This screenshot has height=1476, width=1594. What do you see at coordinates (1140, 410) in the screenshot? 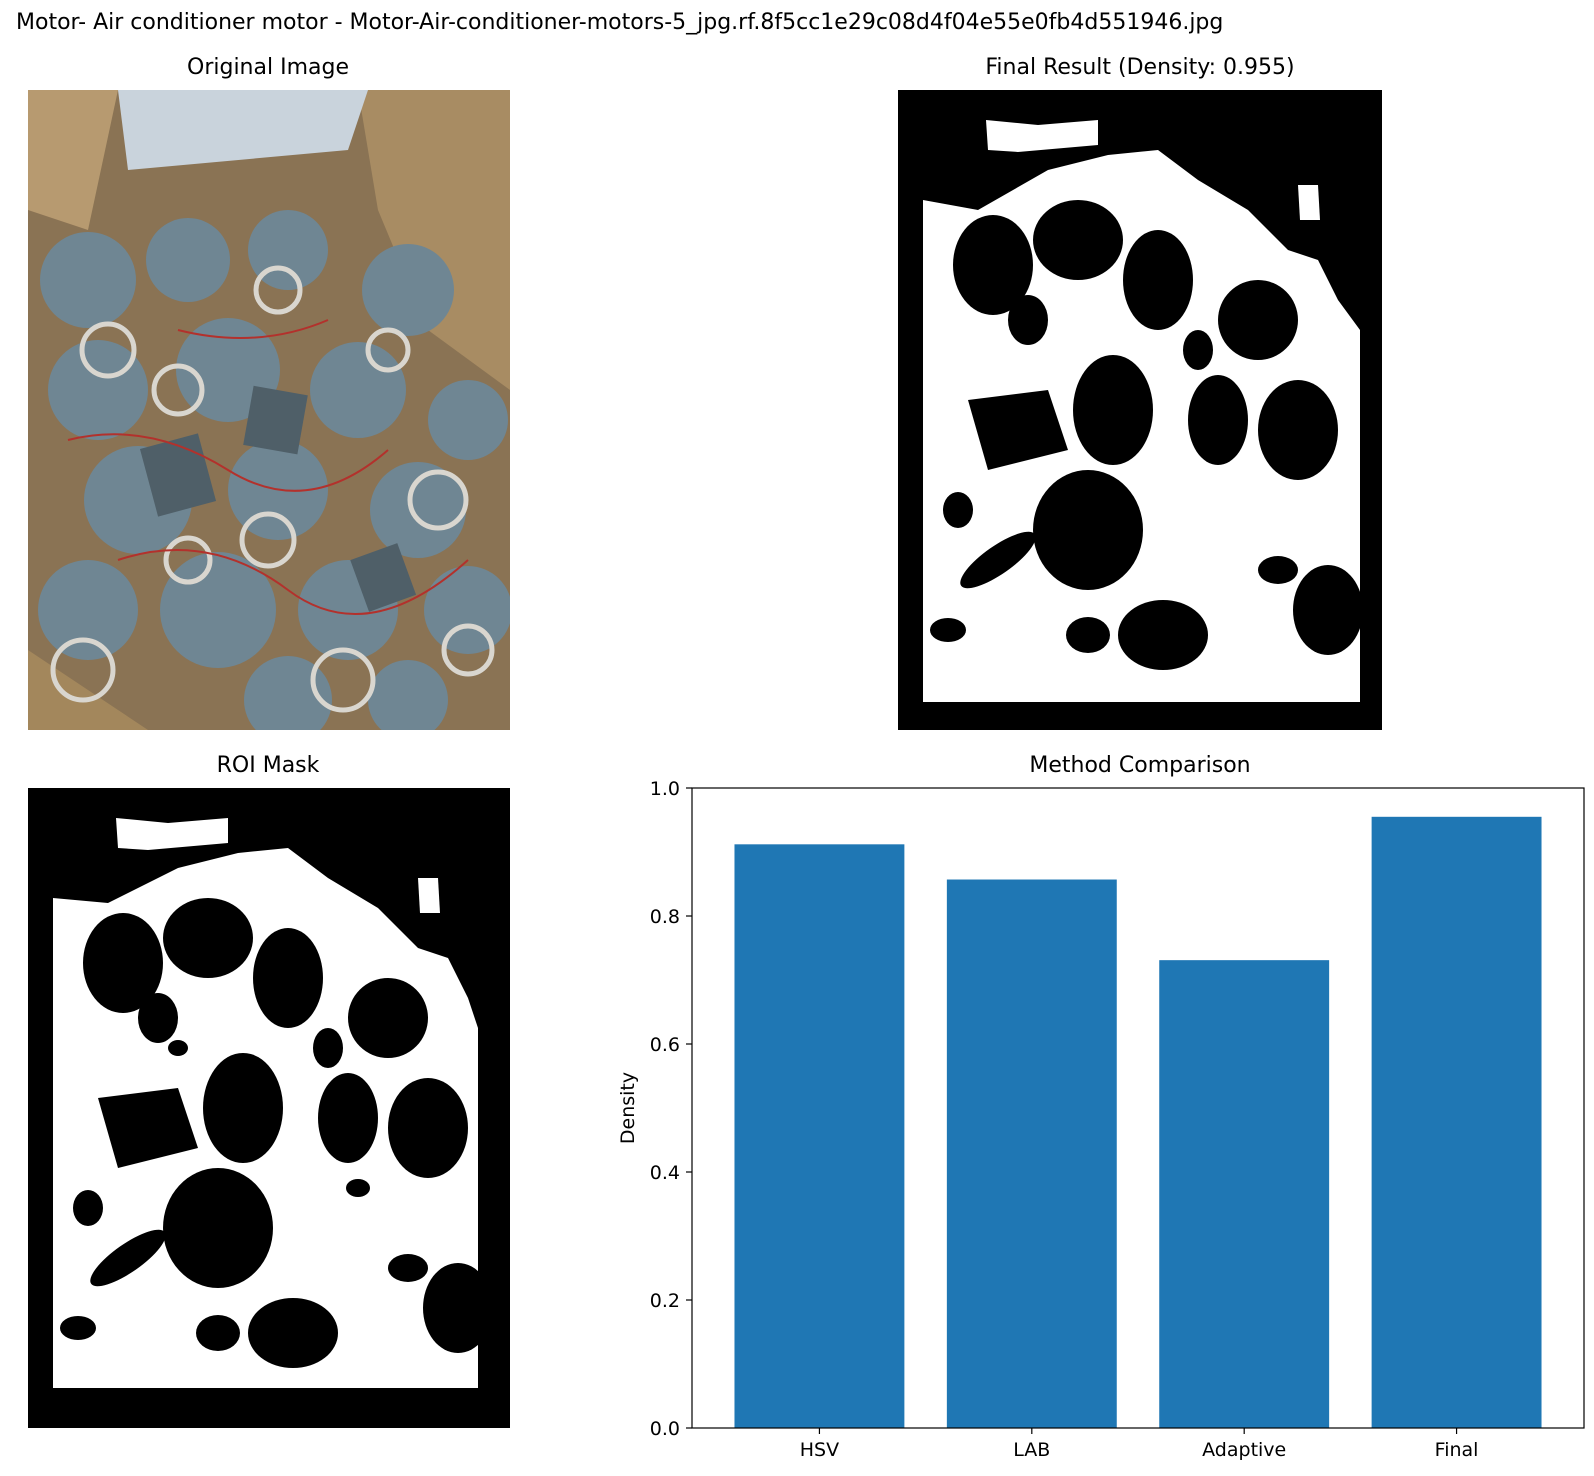
I see `final-result-mask` at bounding box center [1140, 410].